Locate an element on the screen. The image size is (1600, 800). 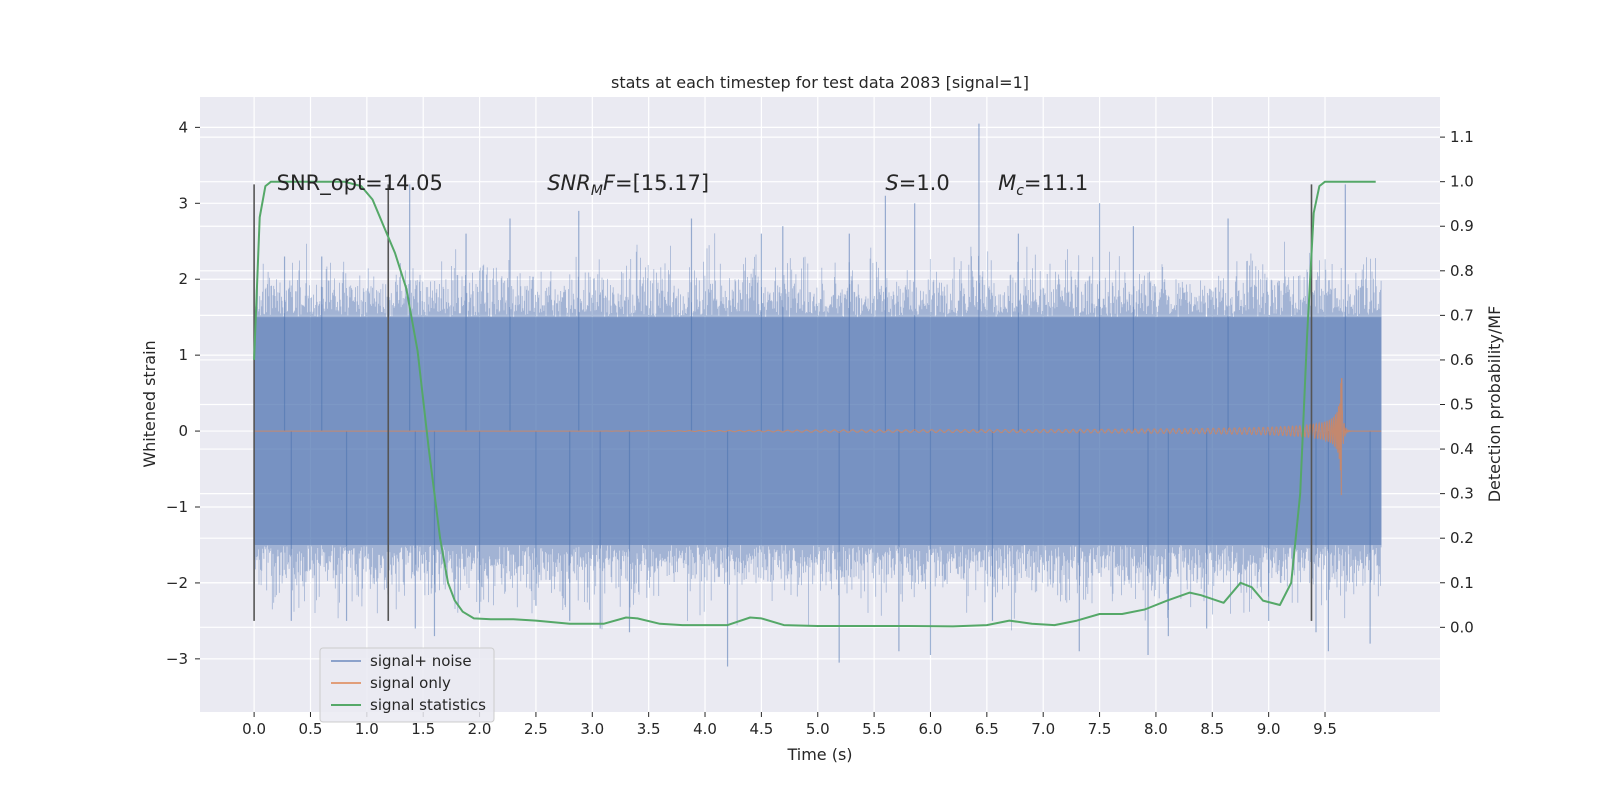
legend-label-signal-statistics: signal statistics is located at coordinates (428, 705).